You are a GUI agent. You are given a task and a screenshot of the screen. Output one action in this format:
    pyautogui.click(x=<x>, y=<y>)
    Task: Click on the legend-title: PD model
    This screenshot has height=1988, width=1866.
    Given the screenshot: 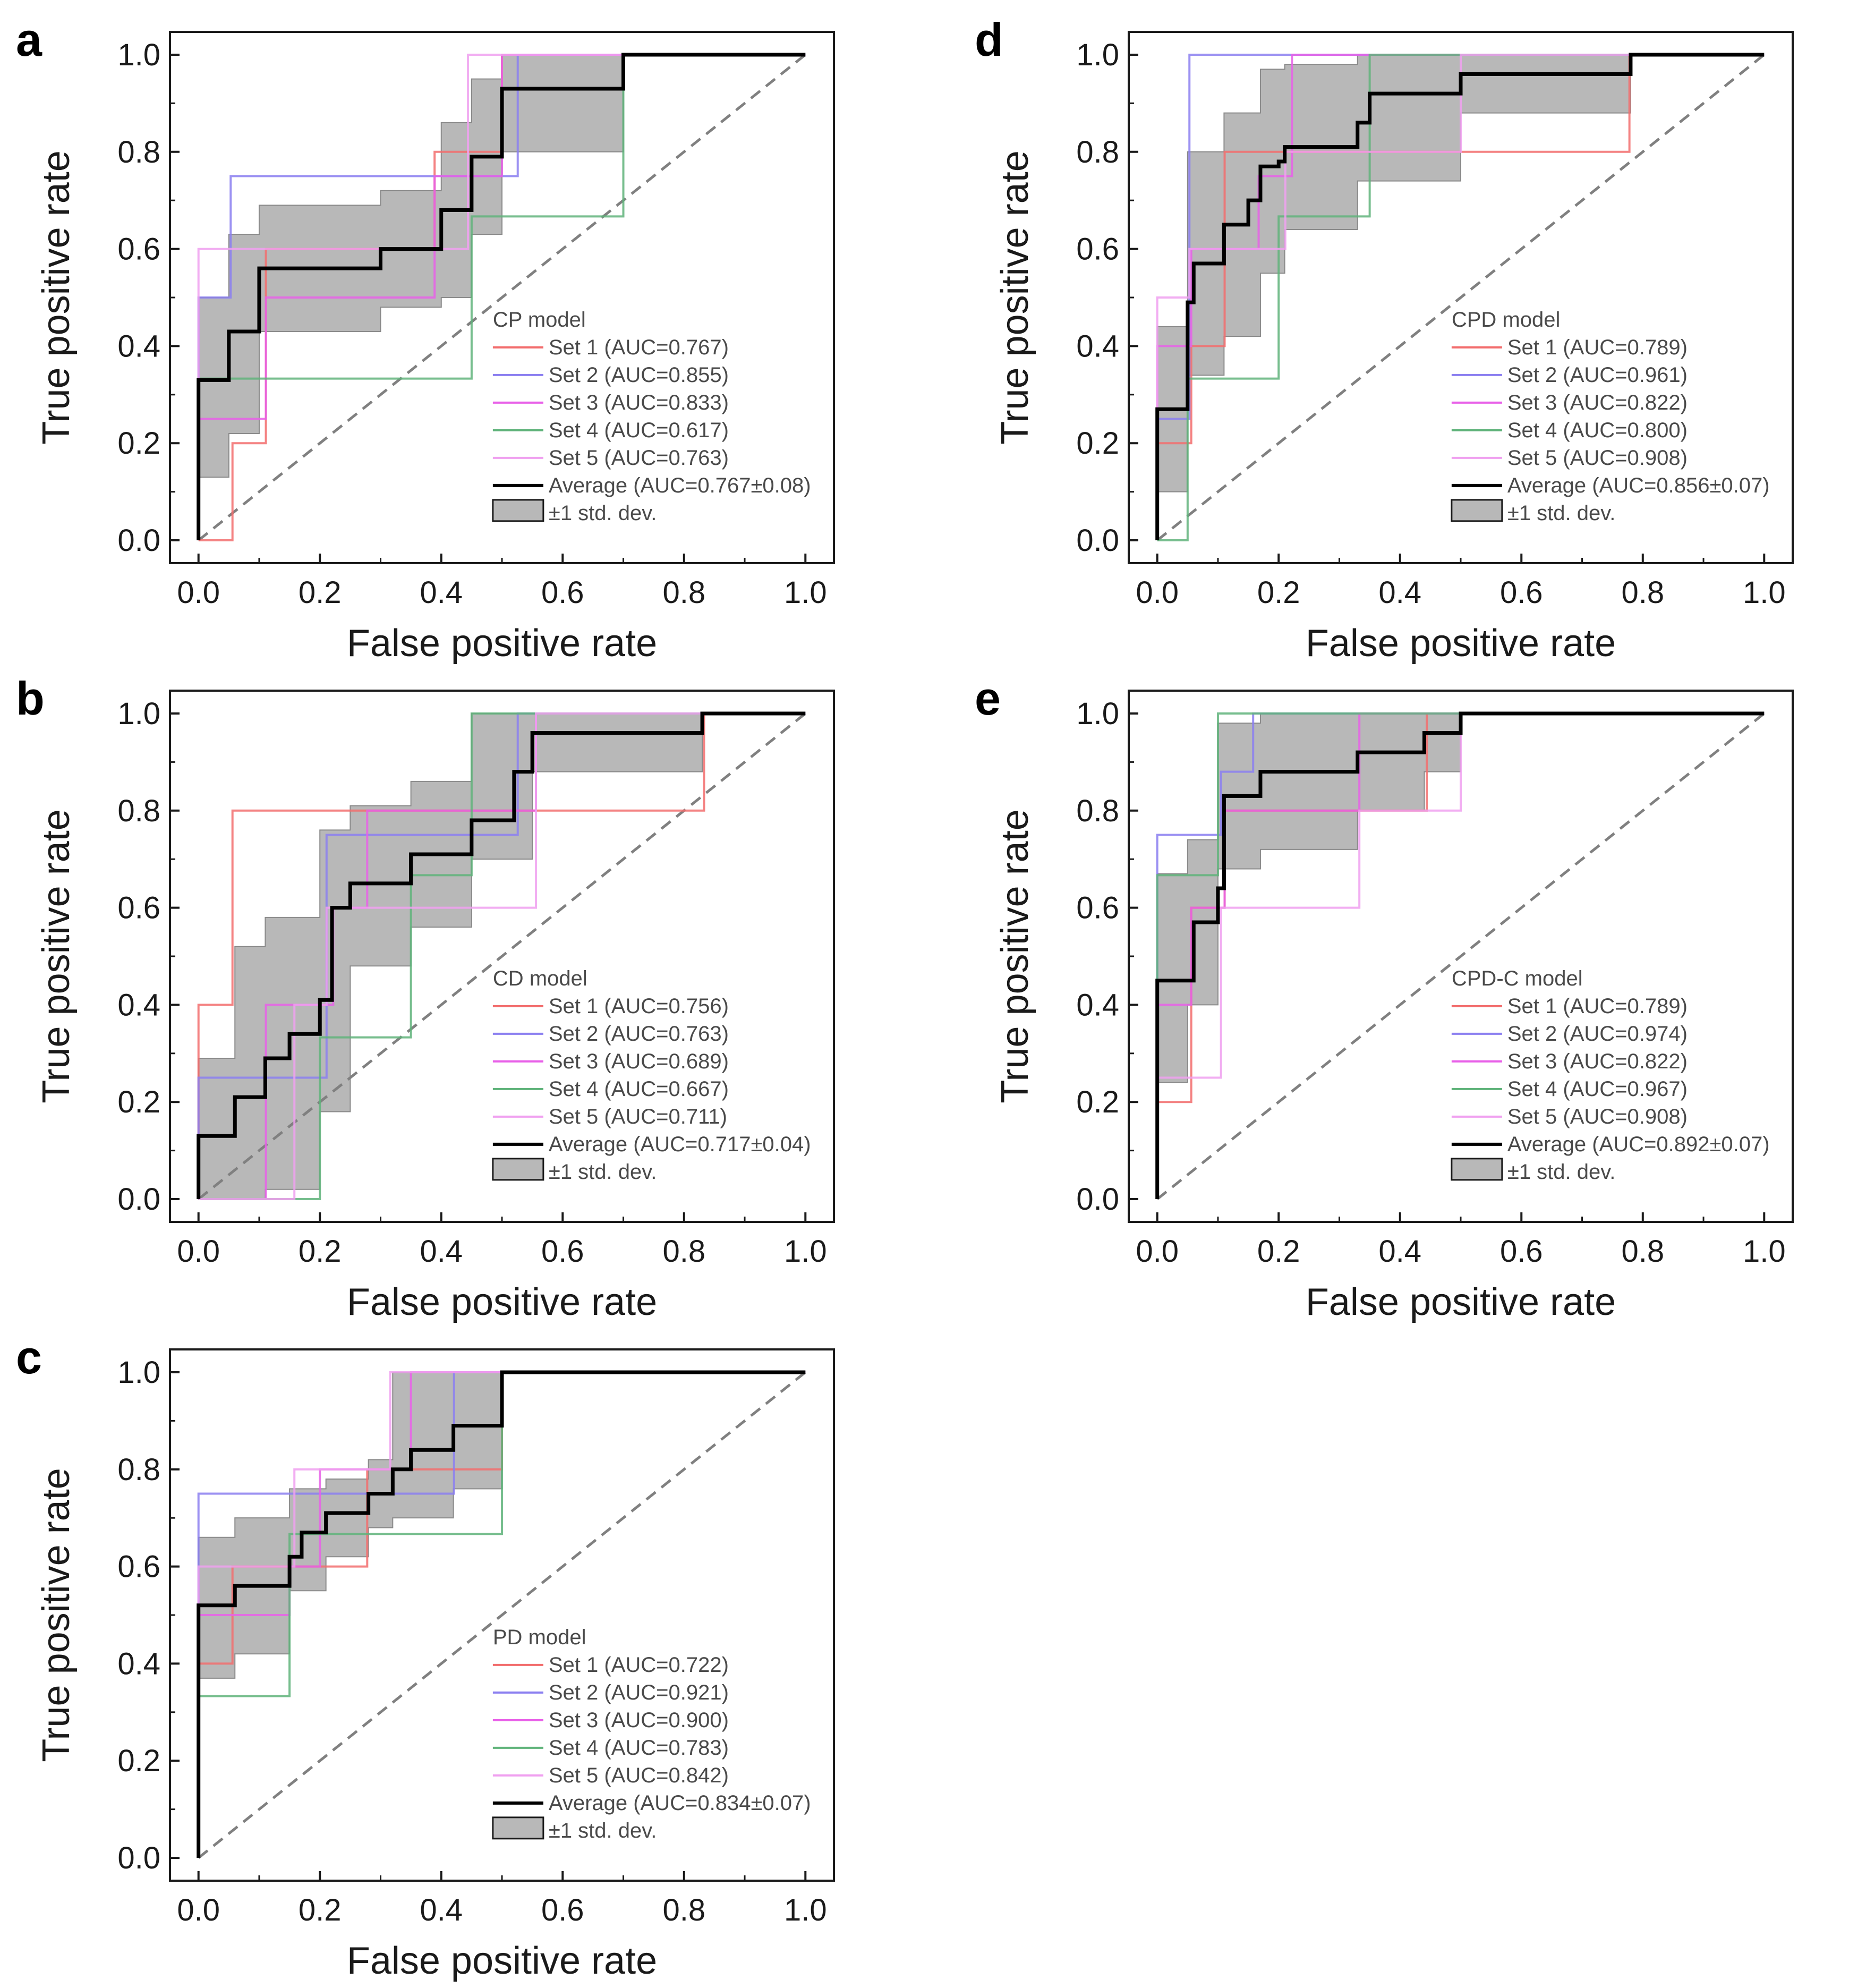 What is the action you would take?
    pyautogui.click(x=539, y=1638)
    